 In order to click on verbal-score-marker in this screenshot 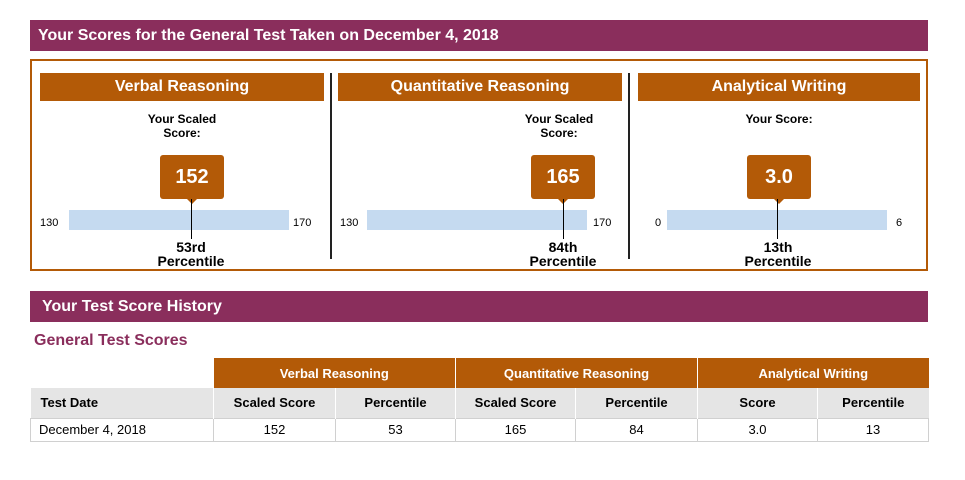, I will do `click(191, 219)`.